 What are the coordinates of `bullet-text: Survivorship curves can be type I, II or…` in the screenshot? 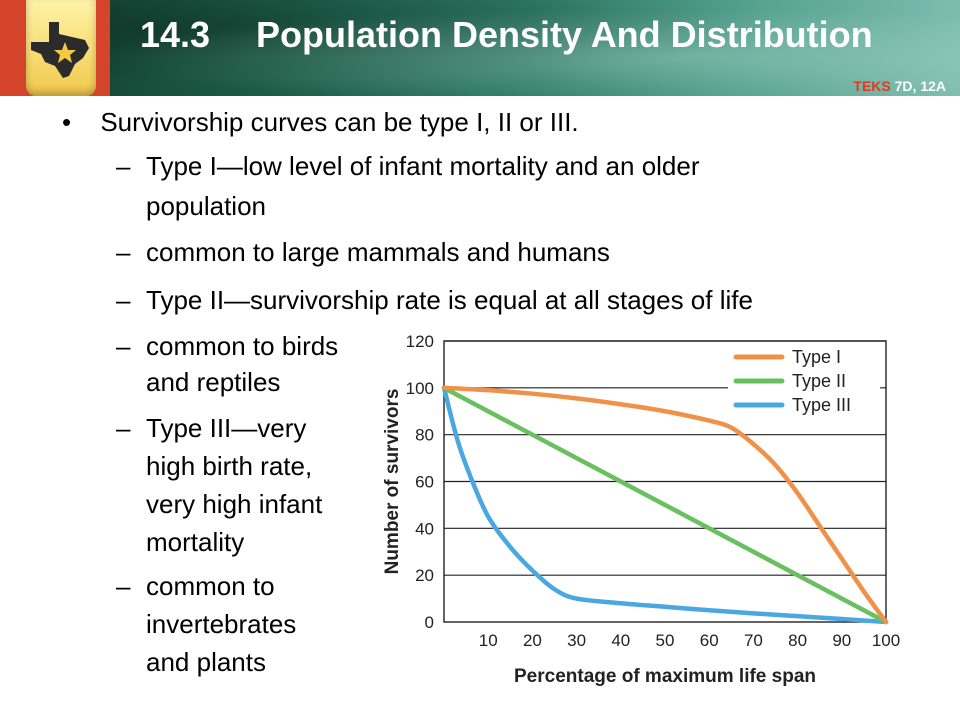 It's located at (339, 122).